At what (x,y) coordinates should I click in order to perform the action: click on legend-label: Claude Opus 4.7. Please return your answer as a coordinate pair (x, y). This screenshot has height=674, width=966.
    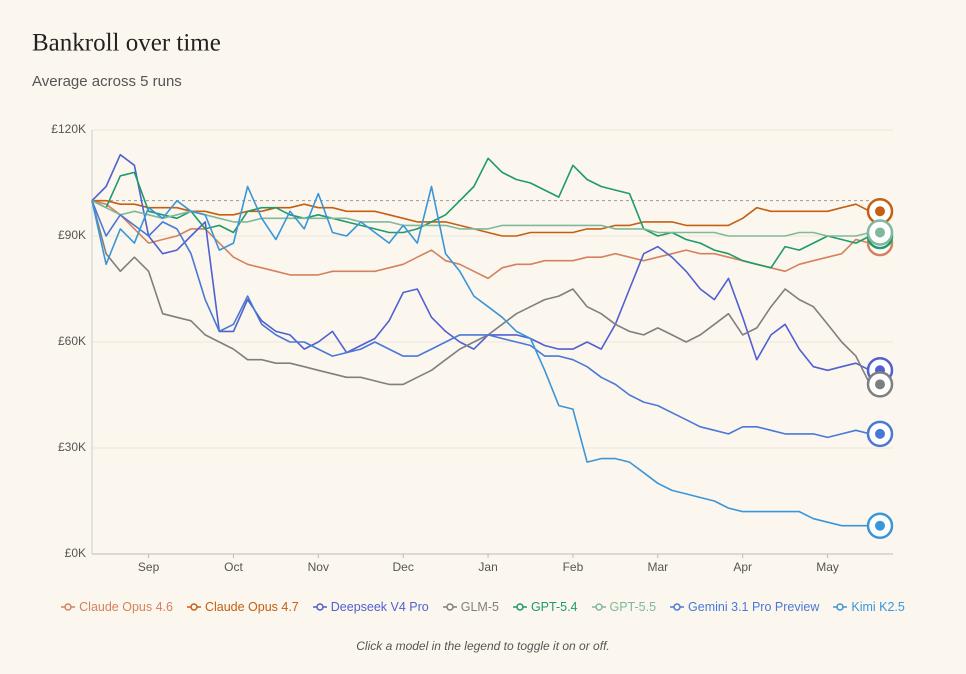
    Looking at the image, I should click on (251, 607).